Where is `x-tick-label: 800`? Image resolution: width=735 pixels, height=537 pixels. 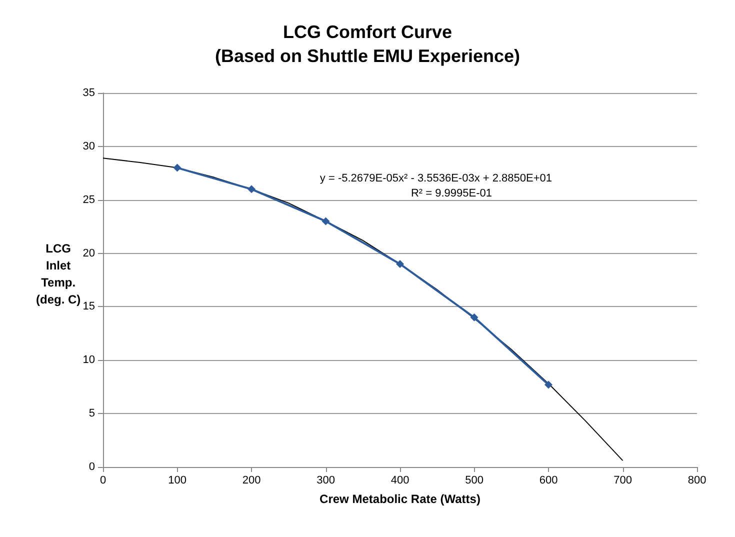 x-tick-label: 800 is located at coordinates (697, 480).